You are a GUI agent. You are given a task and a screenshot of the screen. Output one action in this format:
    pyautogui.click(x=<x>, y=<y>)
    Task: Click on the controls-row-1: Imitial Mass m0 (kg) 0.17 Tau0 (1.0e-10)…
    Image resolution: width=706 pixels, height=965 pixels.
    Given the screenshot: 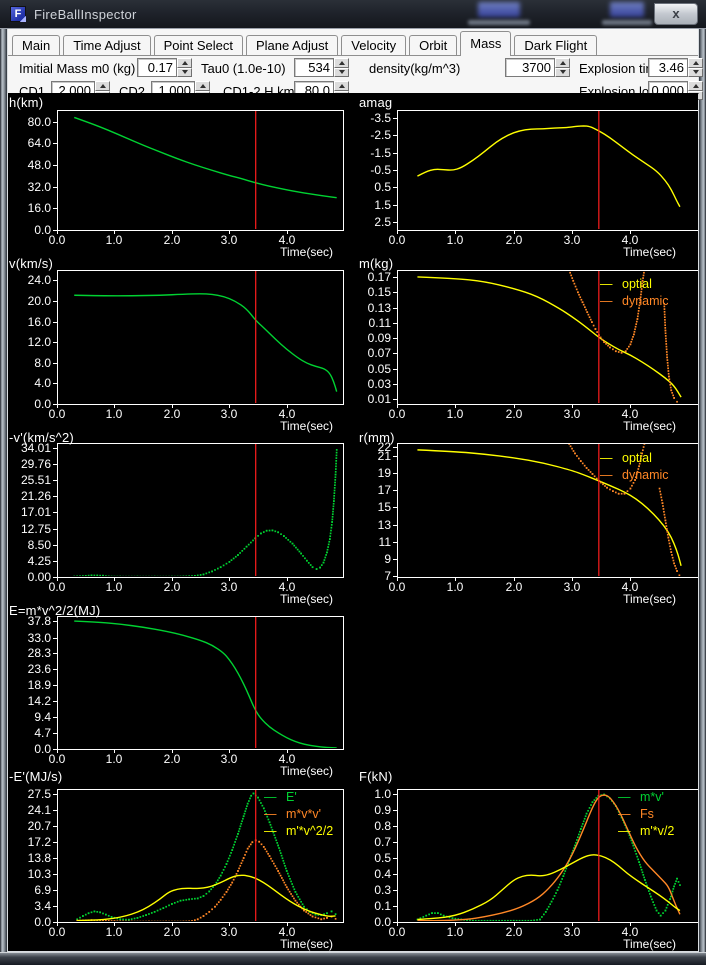 What is the action you would take?
    pyautogui.click(x=355, y=69)
    